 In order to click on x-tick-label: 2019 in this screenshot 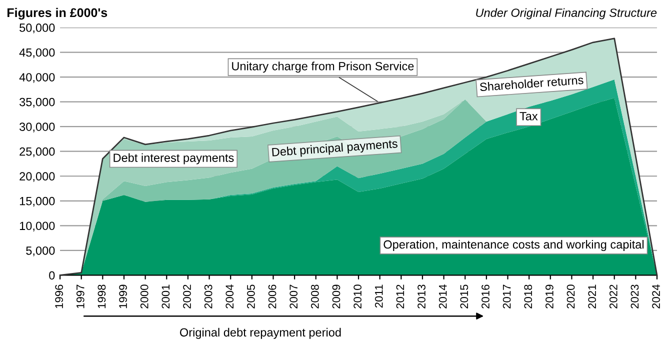, I will do `click(550, 296)`.